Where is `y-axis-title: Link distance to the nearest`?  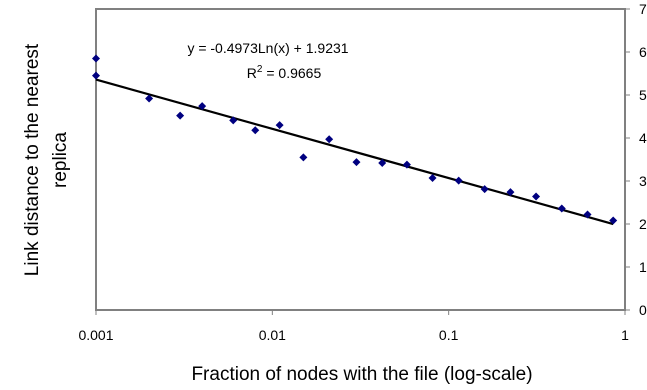 y-axis-title: Link distance to the nearest is located at coordinates (32, 159).